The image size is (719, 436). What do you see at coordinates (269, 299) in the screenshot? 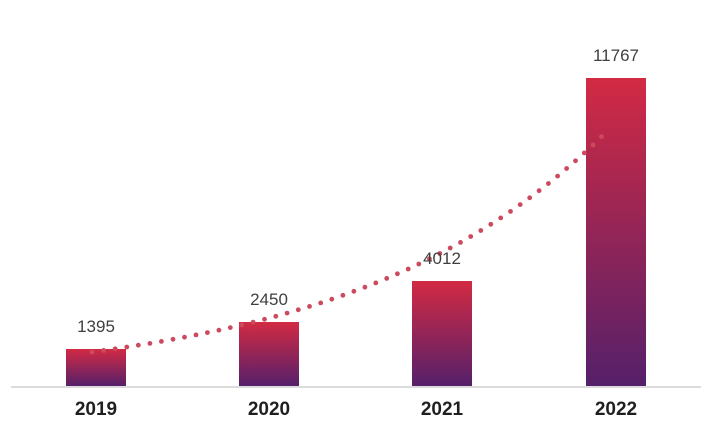
I see `value-label-2020: 2450` at bounding box center [269, 299].